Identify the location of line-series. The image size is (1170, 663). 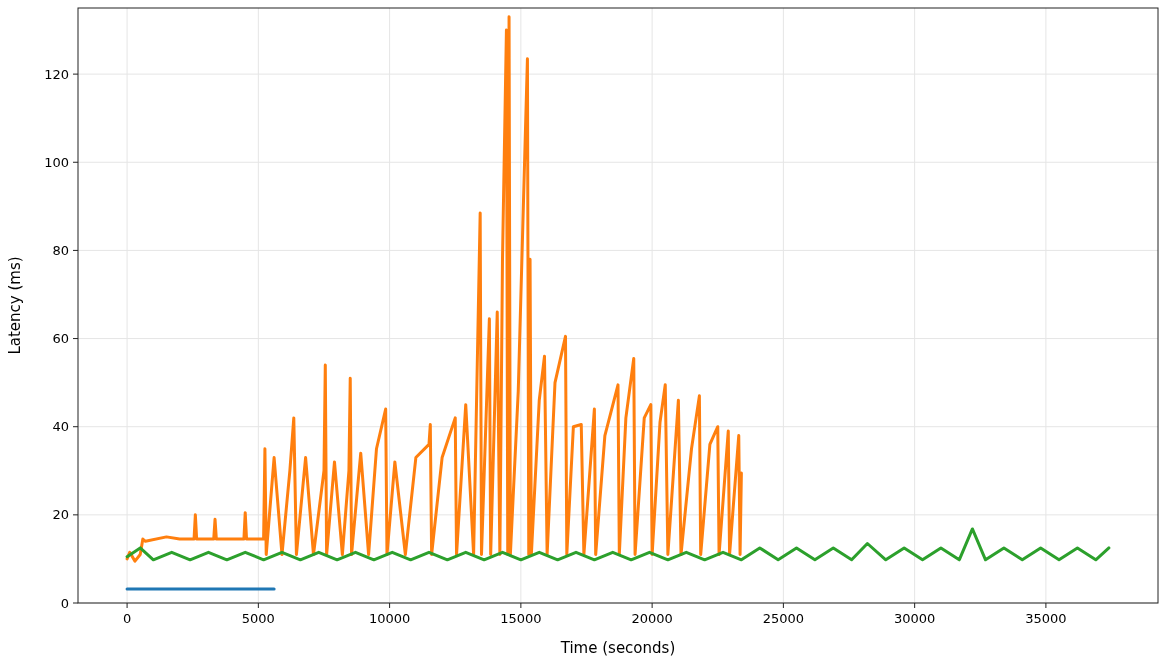
(618, 544).